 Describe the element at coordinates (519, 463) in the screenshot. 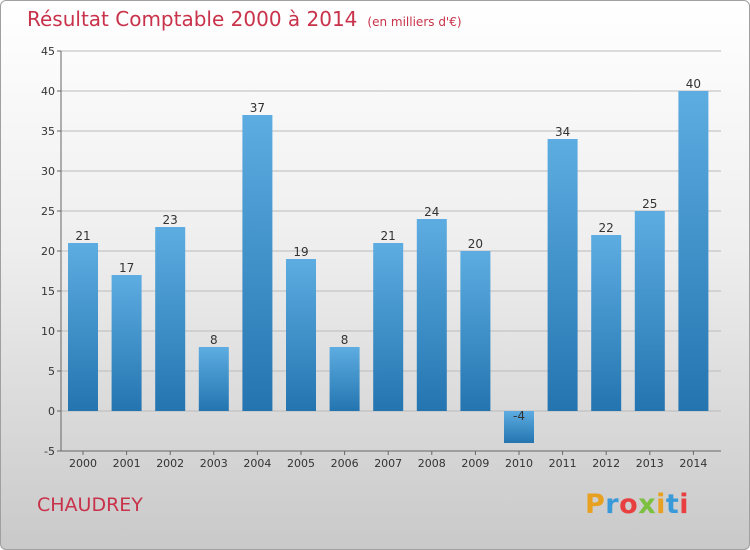

I see `x-tick-label: 2010` at that location.